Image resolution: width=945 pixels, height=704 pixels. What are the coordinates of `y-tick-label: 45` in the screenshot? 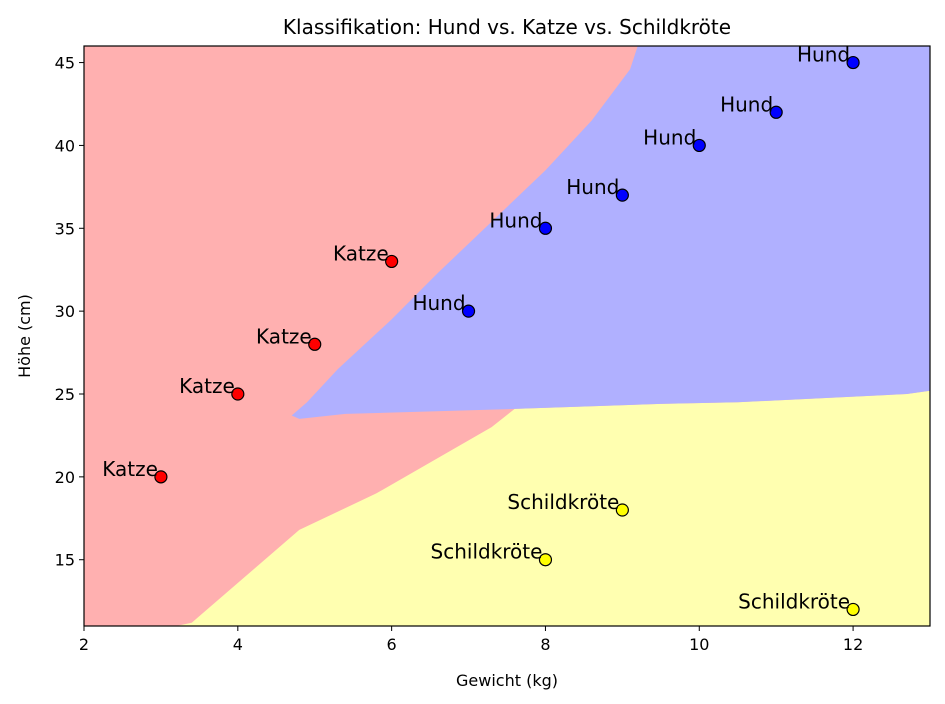 It's located at (65, 63).